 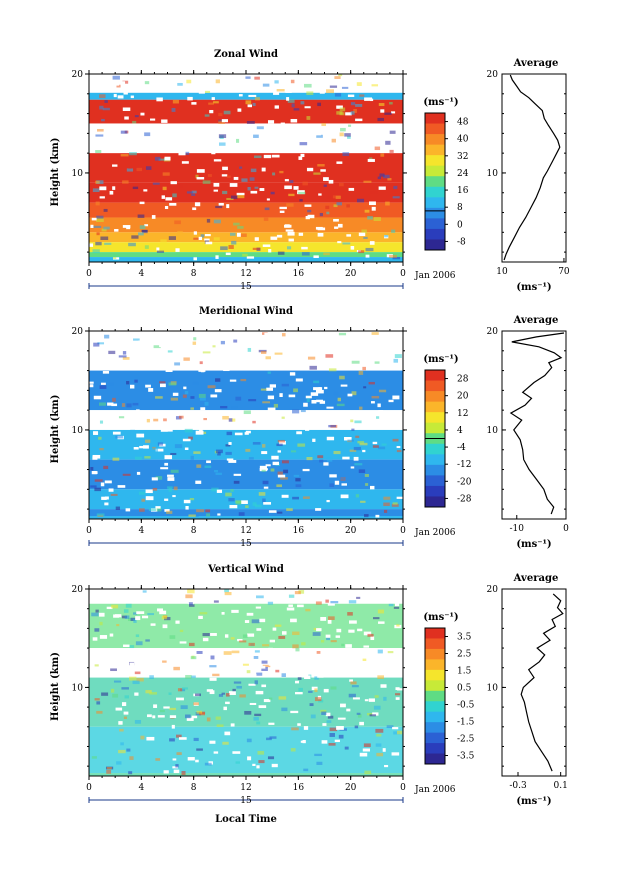 What do you see at coordinates (493, 332) in the screenshot?
I see `profile-y-label: 20` at bounding box center [493, 332].